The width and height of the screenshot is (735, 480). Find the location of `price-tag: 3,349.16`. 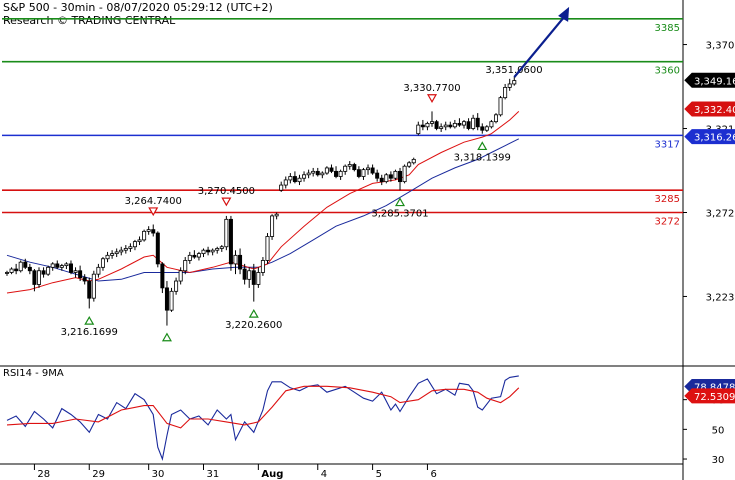

price-tag: 3,349.16 is located at coordinates (709, 80).